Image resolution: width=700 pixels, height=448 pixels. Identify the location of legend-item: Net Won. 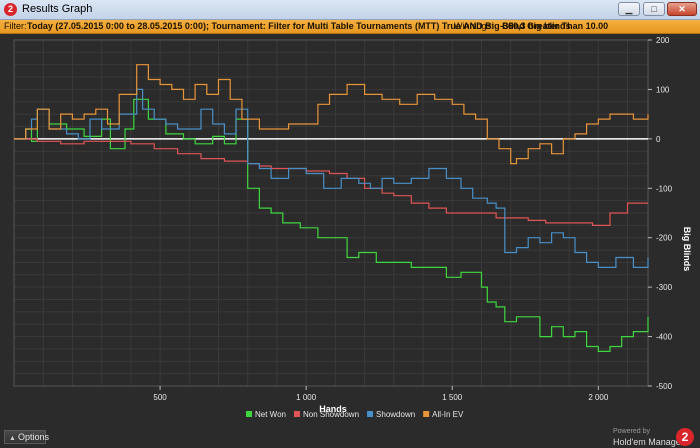
(266, 414).